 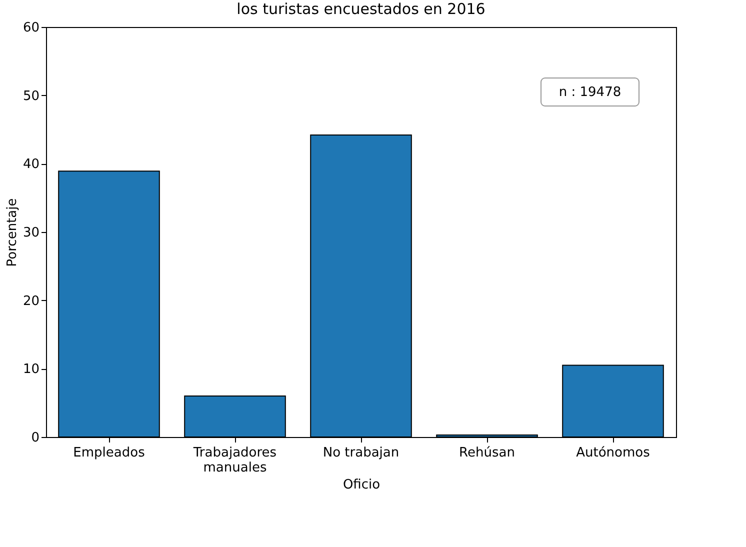 I want to click on y-tick-label: 30, so click(x=31, y=233).